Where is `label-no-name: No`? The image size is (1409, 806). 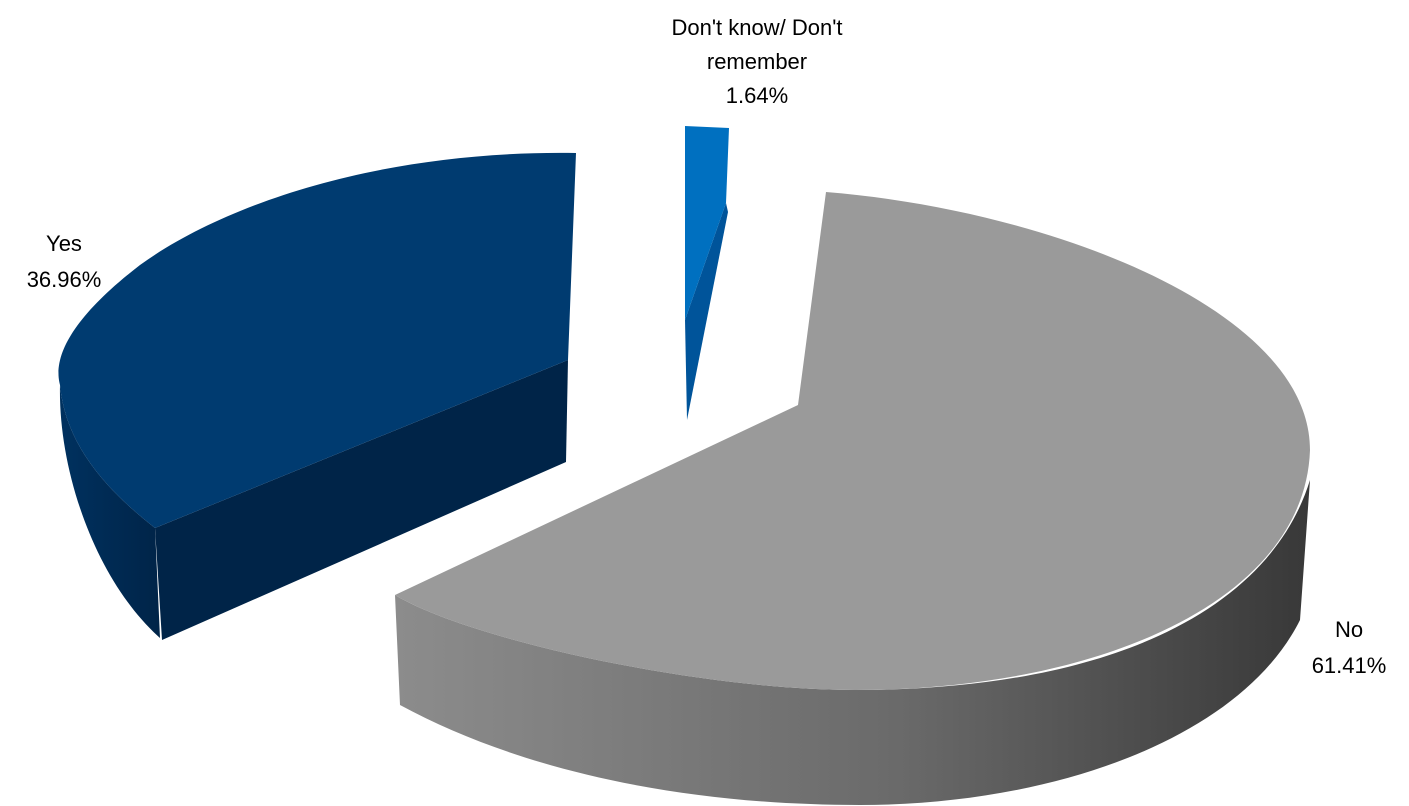 label-no-name: No is located at coordinates (1349, 629).